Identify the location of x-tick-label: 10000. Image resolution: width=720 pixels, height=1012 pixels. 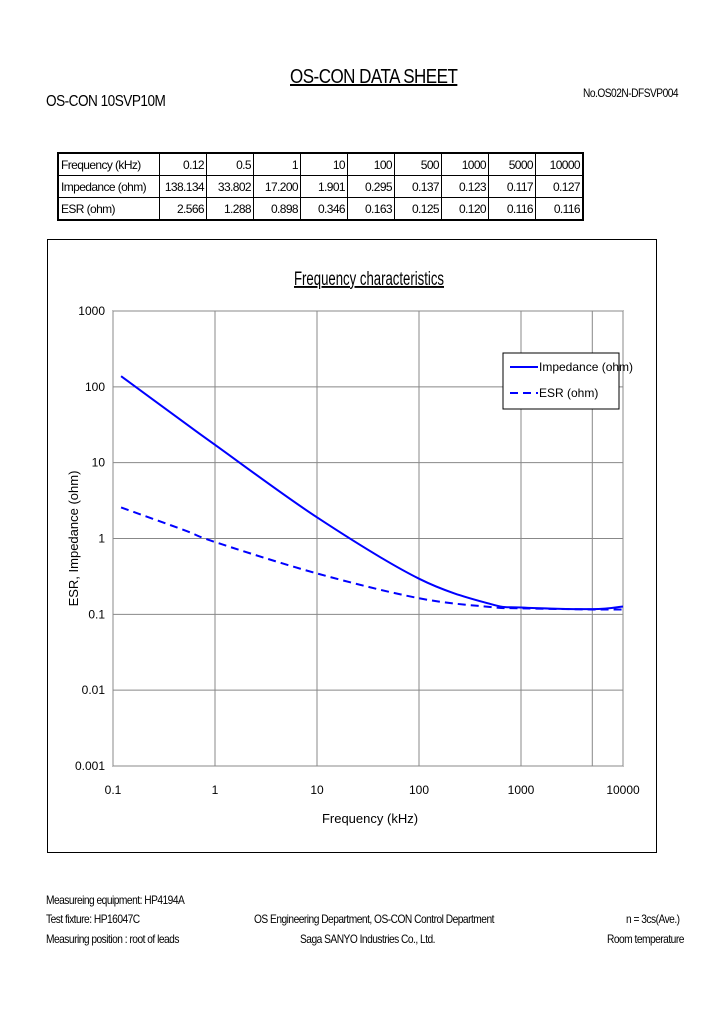
(623, 790).